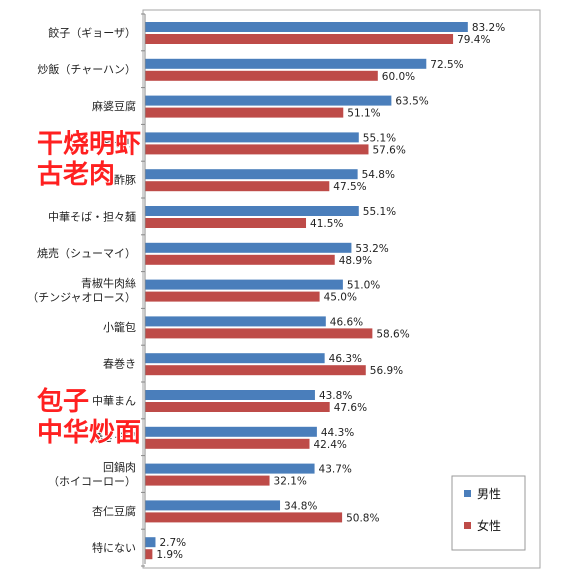  I want to click on data-label: 50.8%, so click(362, 518).